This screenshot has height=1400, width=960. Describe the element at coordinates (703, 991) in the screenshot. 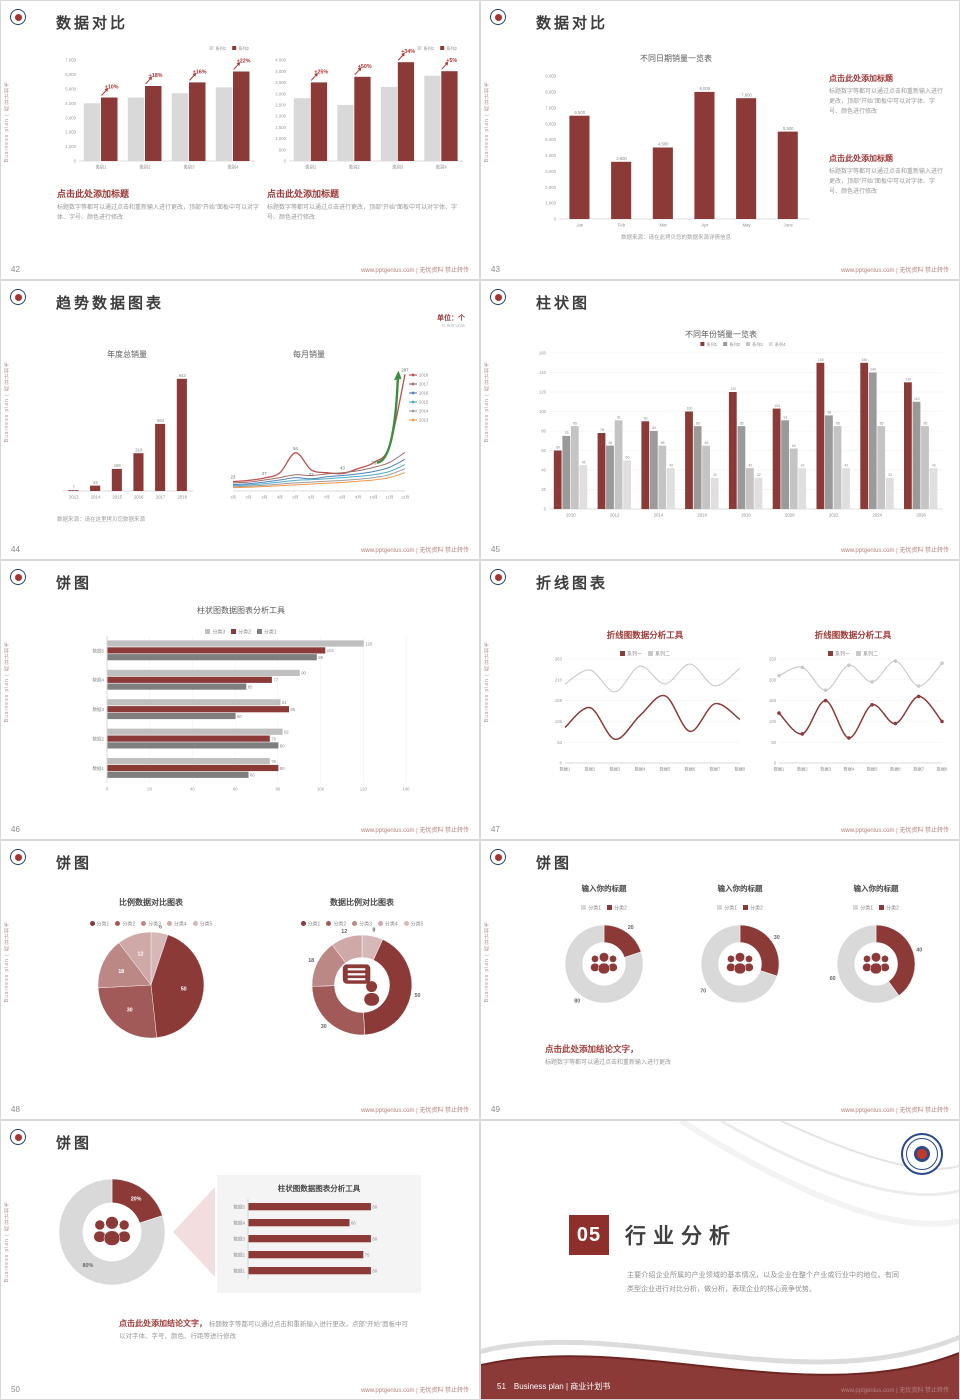

I see `svg-text: 70` at that location.